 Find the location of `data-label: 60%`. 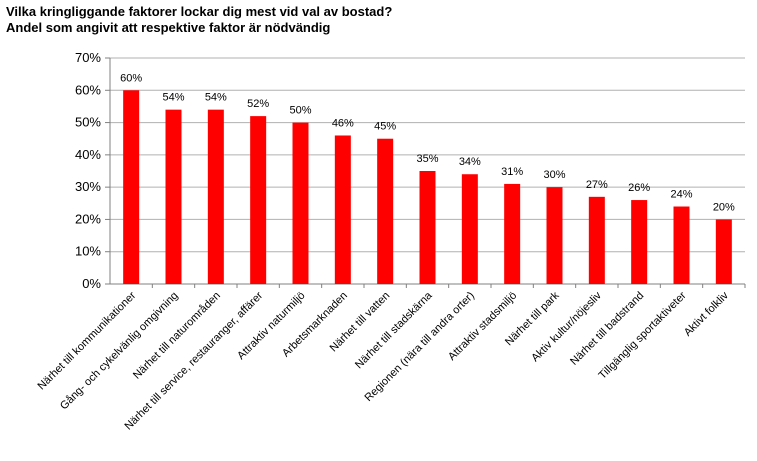

data-label: 60% is located at coordinates (131, 78).